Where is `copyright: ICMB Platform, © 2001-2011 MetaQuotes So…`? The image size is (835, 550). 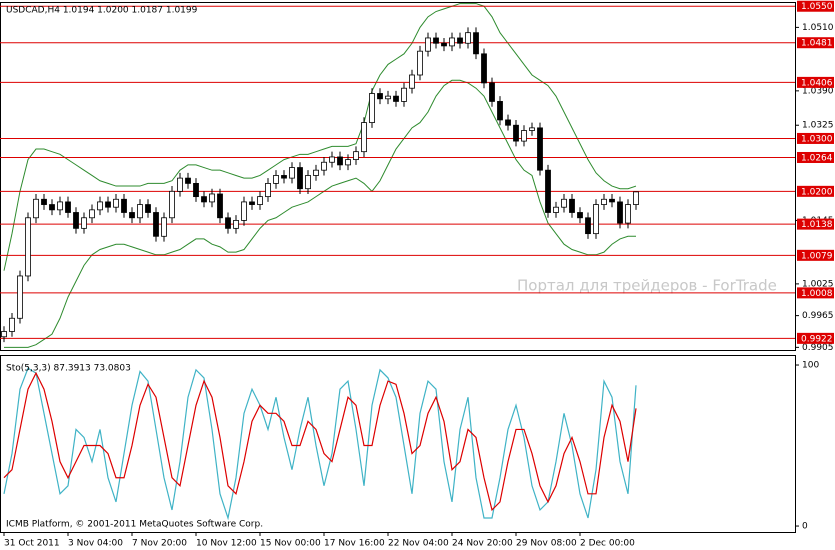 copyright: ICMB Platform, © 2001-2011 MetaQuotes So… is located at coordinates (134, 525).